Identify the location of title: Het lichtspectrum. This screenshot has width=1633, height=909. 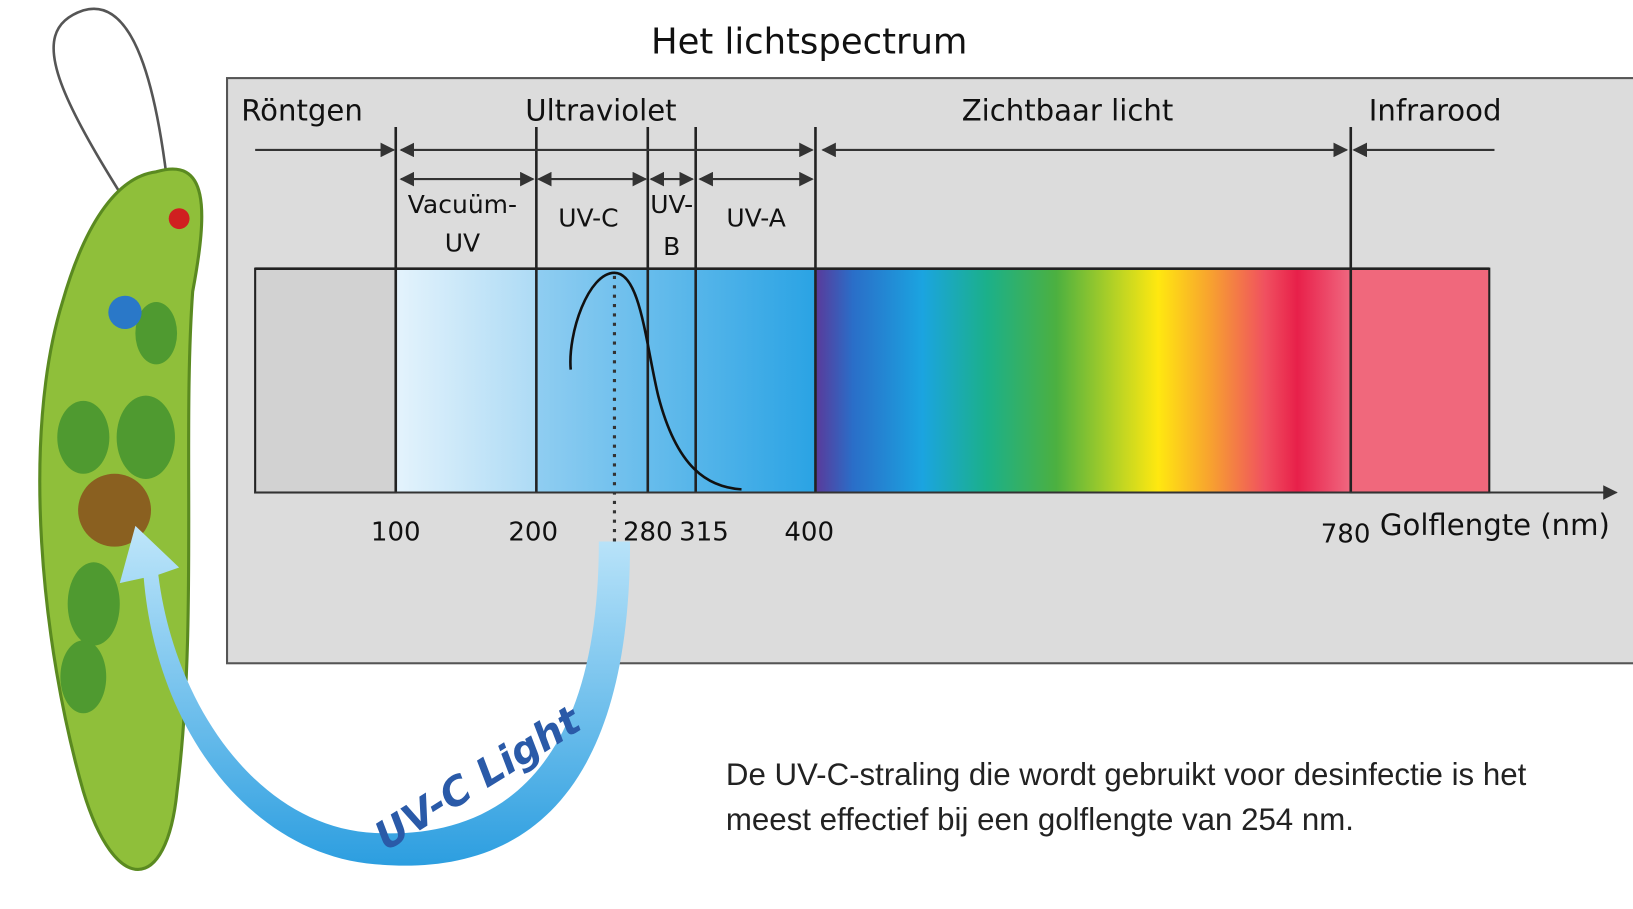
(809, 42).